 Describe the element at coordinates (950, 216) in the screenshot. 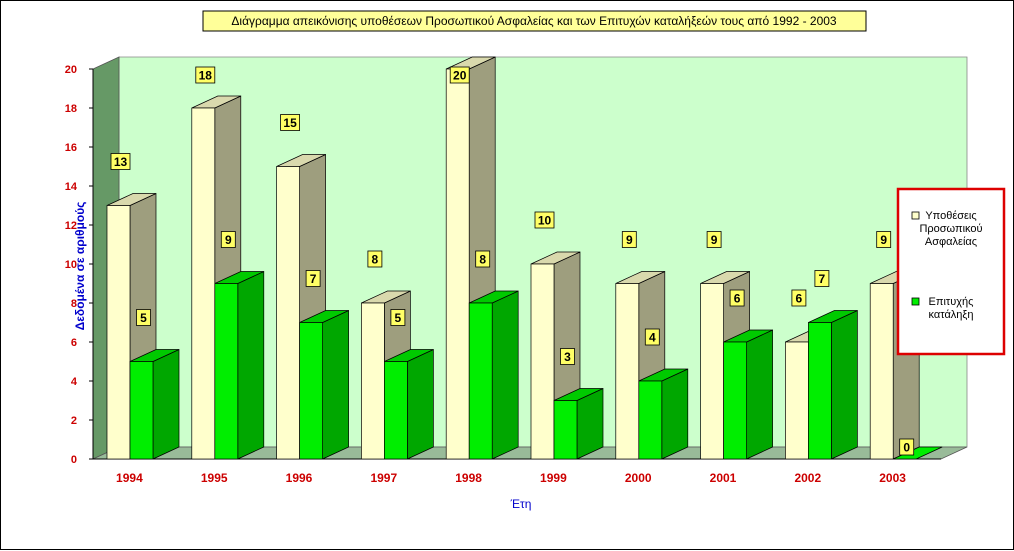

I see `legend-label: Υποθέσεις` at that location.